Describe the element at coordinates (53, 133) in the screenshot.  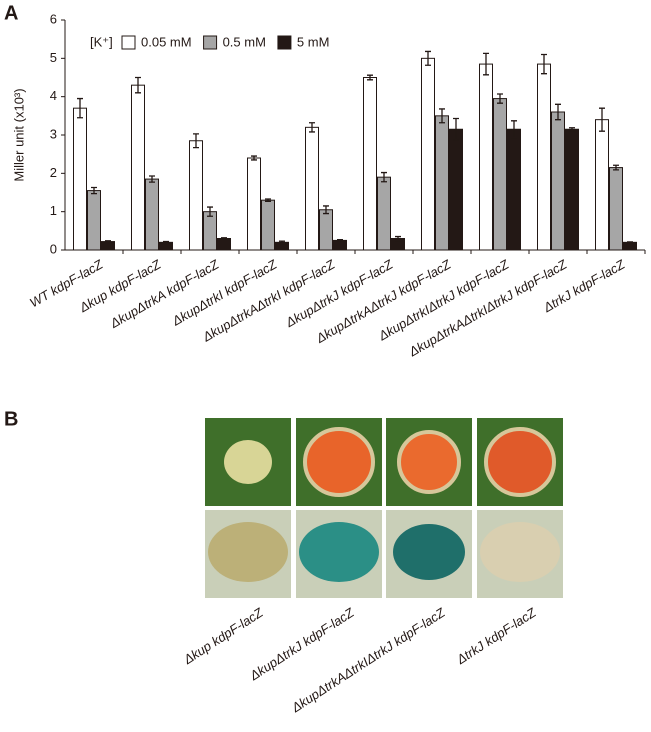
I see `y-tick-label: 3` at that location.